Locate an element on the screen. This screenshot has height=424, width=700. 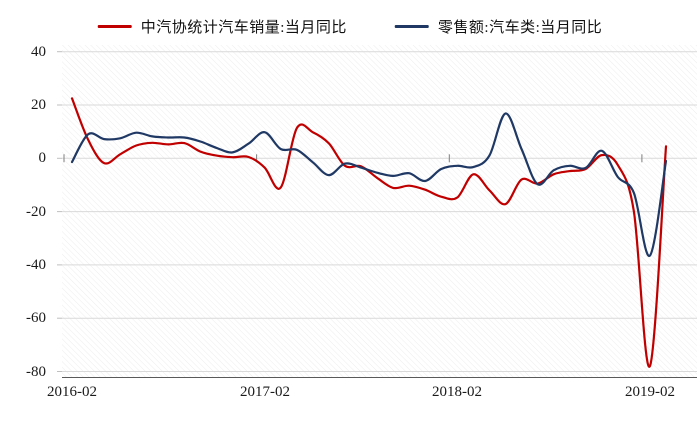
chart-legend: 中汽协统计汽车销量:当月同比 零售额:汽车类:当月同比 is located at coordinates (350, 26).